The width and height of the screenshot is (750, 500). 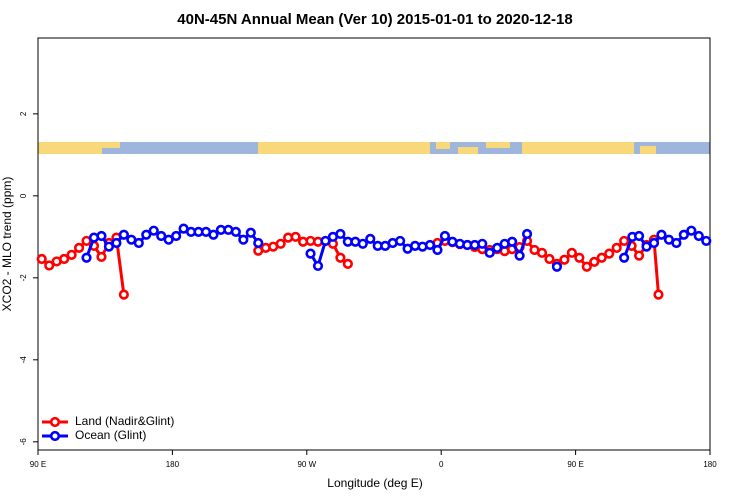 I want to click on legend-label: Ocean (Glint), so click(x=110, y=435).